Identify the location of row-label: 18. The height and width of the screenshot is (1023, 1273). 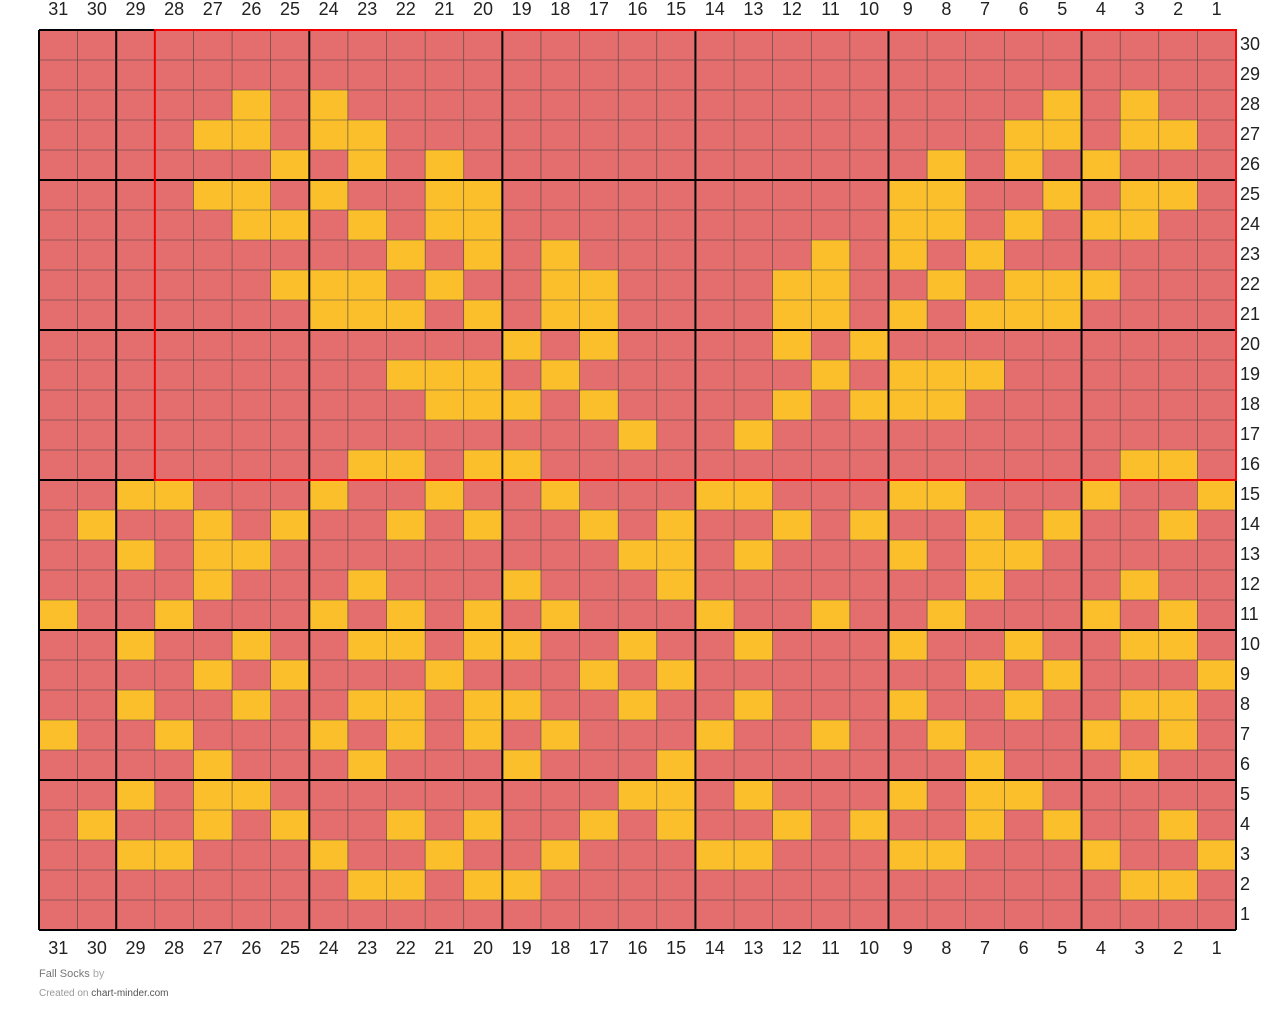
(1250, 404).